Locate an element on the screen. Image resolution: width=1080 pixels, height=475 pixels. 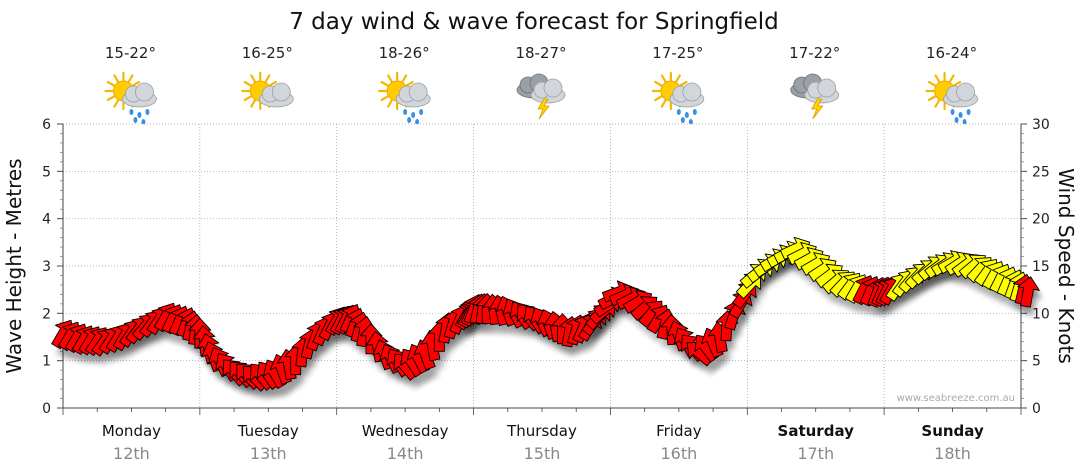
left-tick-label: 3 is located at coordinates (46, 267).